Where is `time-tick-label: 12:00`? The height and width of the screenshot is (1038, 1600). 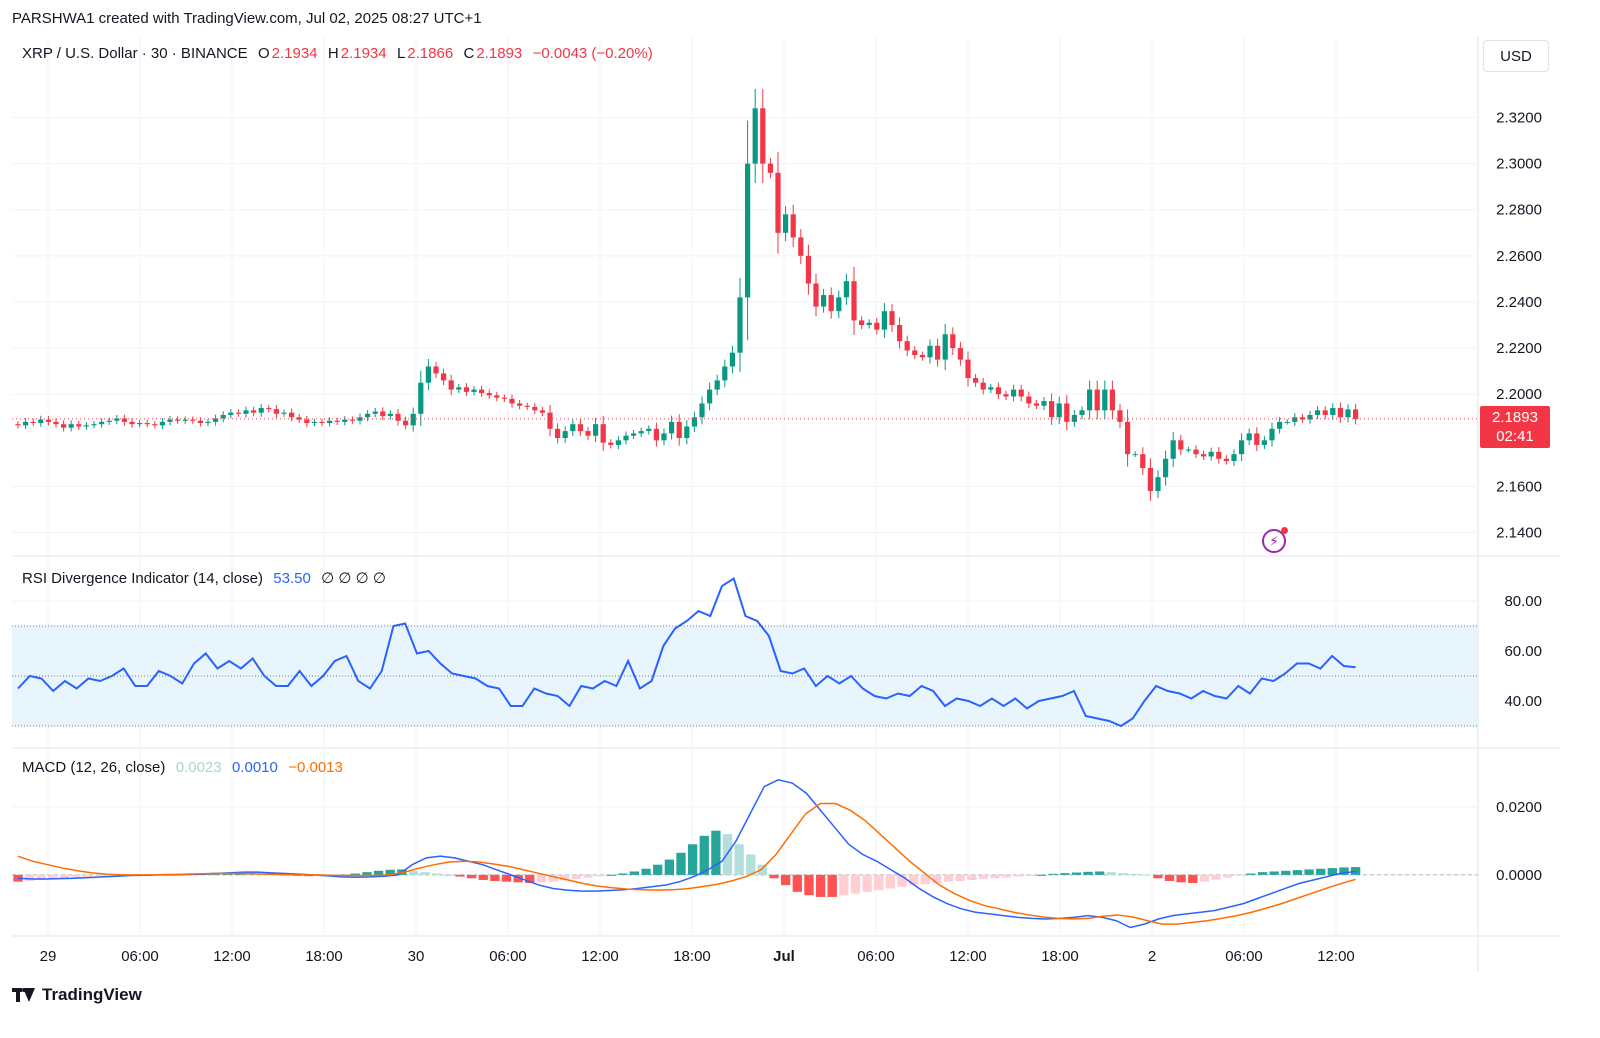 time-tick-label: 12:00 is located at coordinates (232, 956).